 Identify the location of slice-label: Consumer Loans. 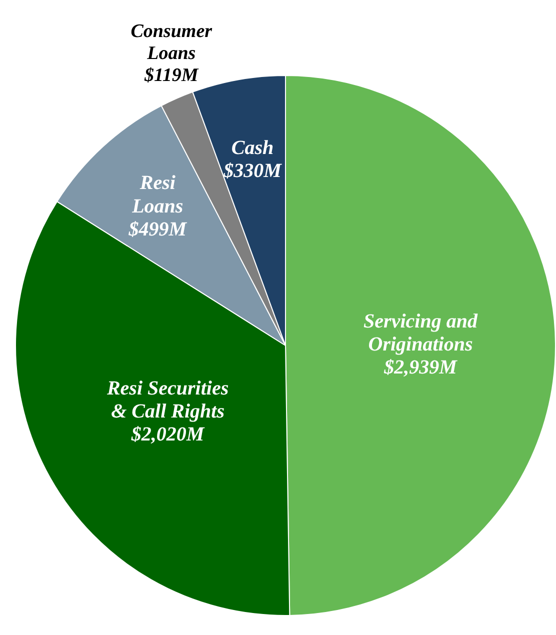
(171, 42).